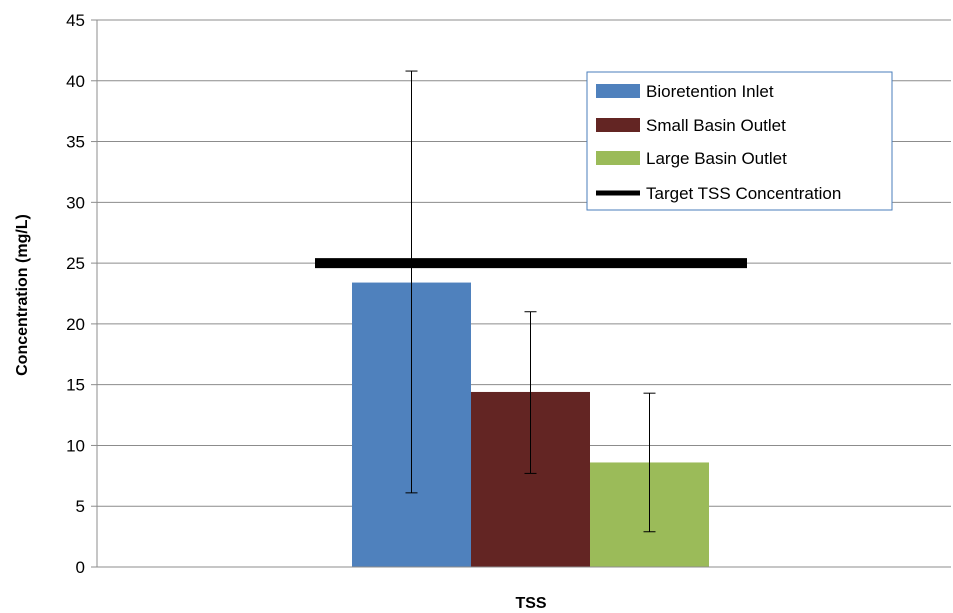  Describe the element at coordinates (618, 91) in the screenshot. I see `legend-swatch-bioretention-inlet` at that location.